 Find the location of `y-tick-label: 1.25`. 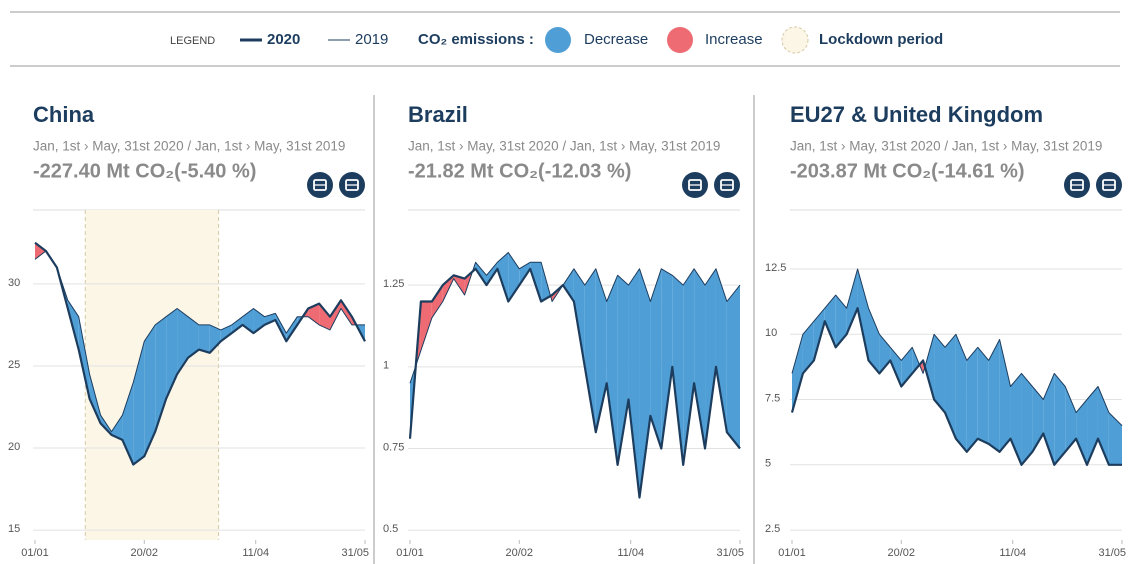

y-tick-label: 1.25 is located at coordinates (393, 284).